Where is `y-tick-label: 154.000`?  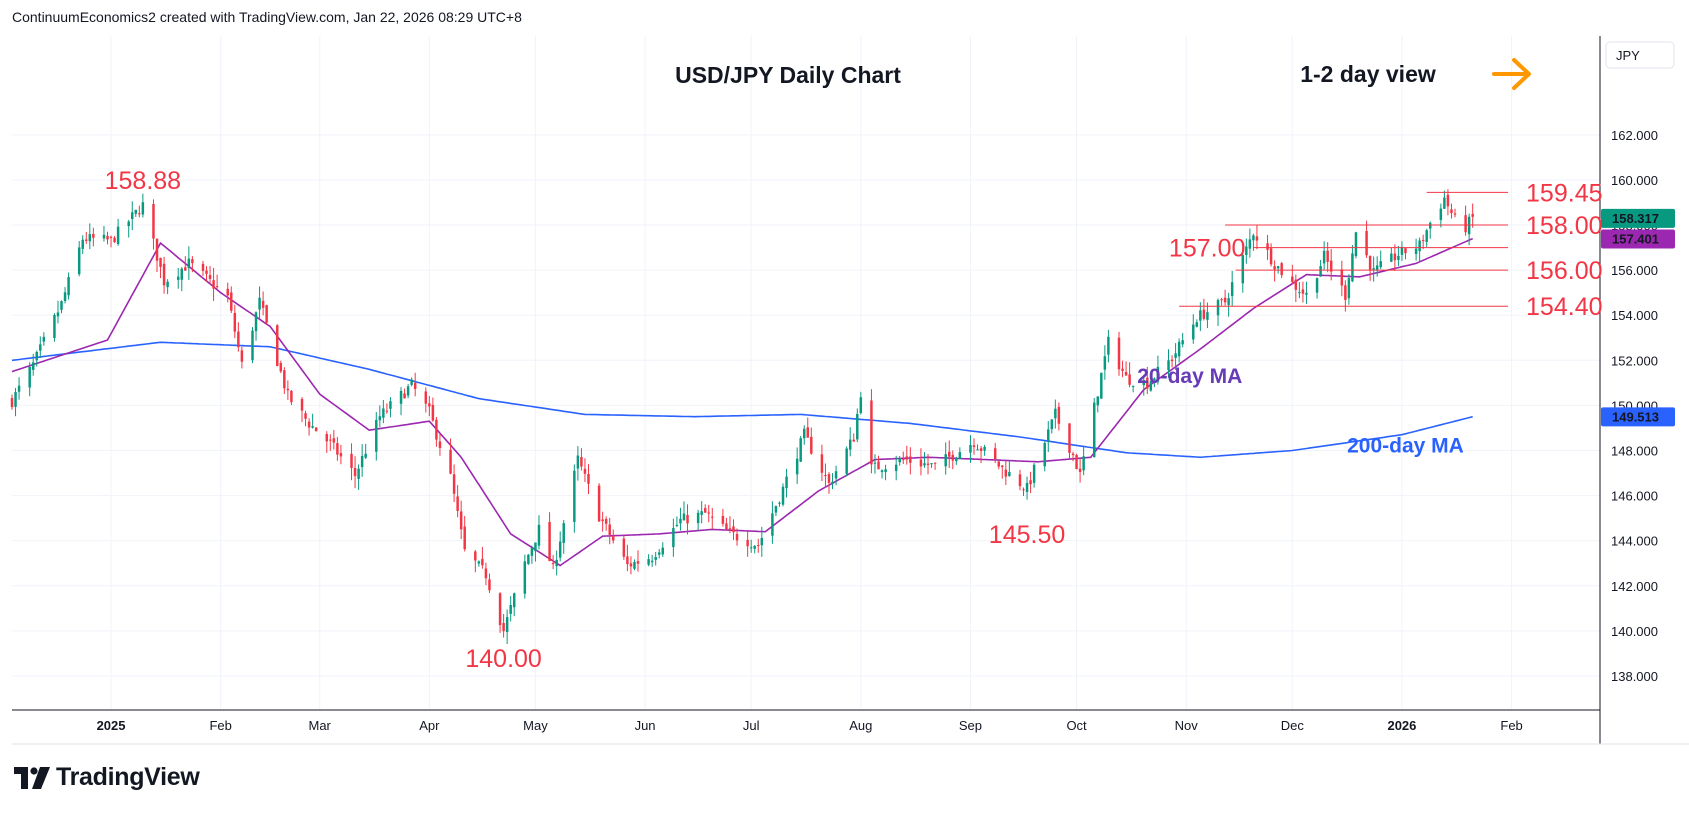
y-tick-label: 154.000 is located at coordinates (1634, 315).